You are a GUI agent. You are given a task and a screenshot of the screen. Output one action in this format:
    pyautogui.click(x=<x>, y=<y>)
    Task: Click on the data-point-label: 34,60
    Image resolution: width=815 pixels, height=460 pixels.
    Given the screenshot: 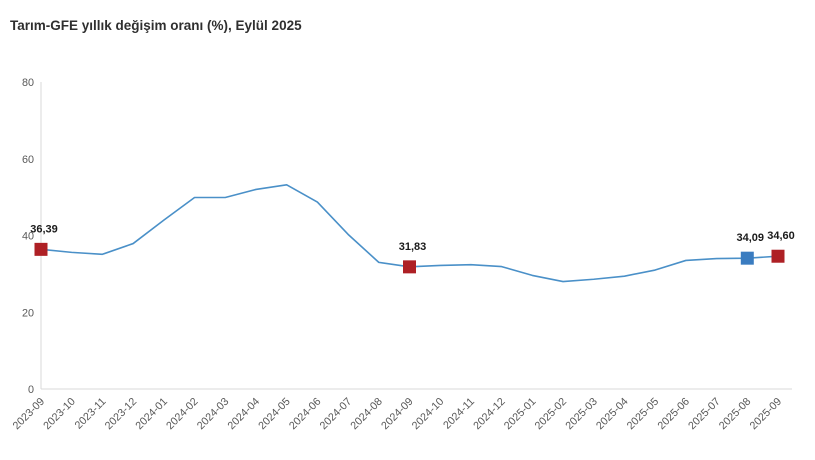 What is the action you would take?
    pyautogui.click(x=781, y=236)
    